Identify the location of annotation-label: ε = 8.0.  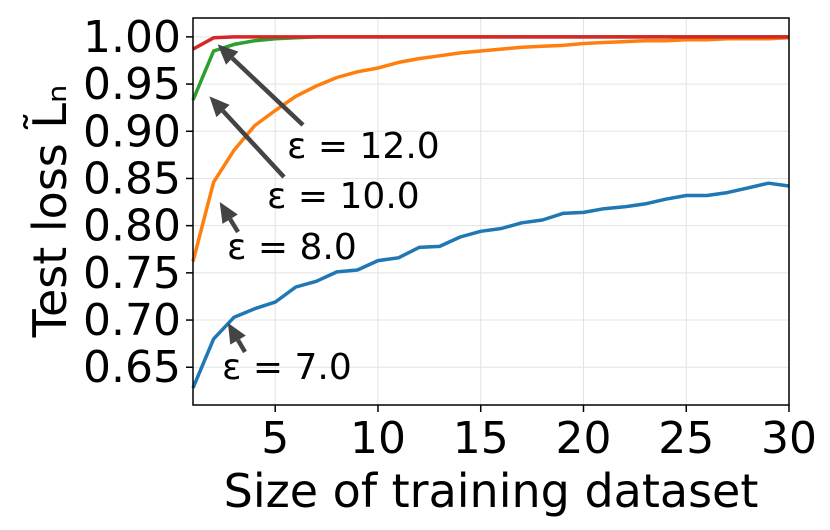
(292, 247).